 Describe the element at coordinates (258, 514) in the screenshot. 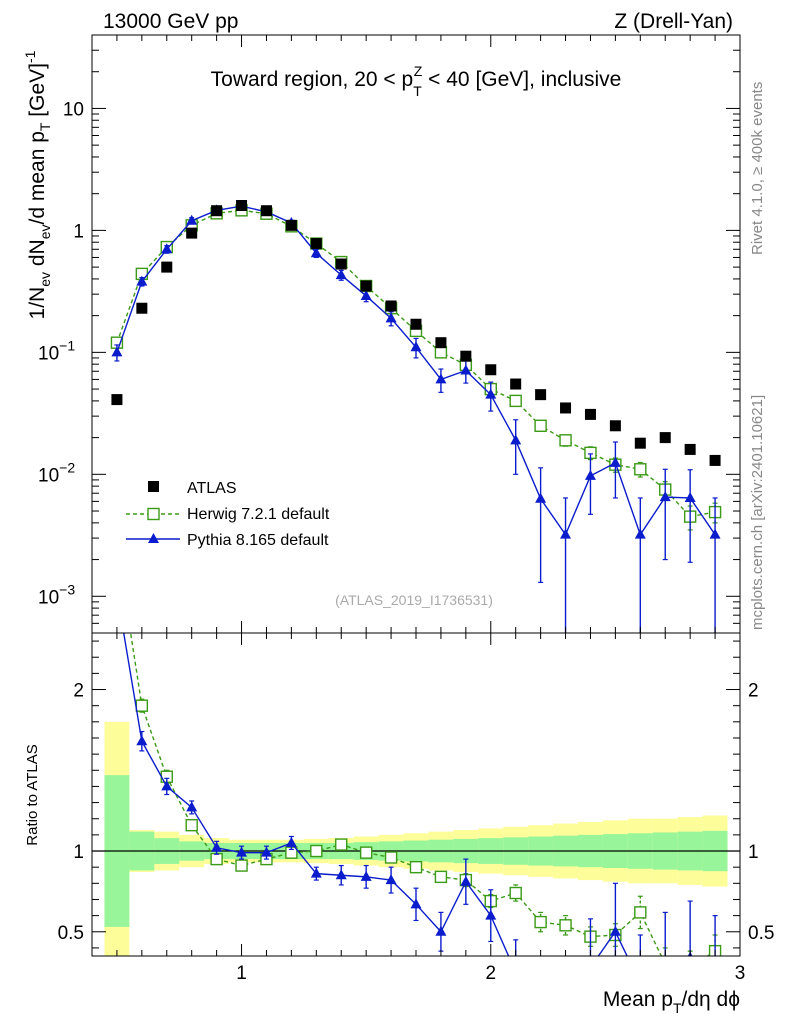

I see `legend-label-herwig: Herwig 7.2.1 default` at that location.